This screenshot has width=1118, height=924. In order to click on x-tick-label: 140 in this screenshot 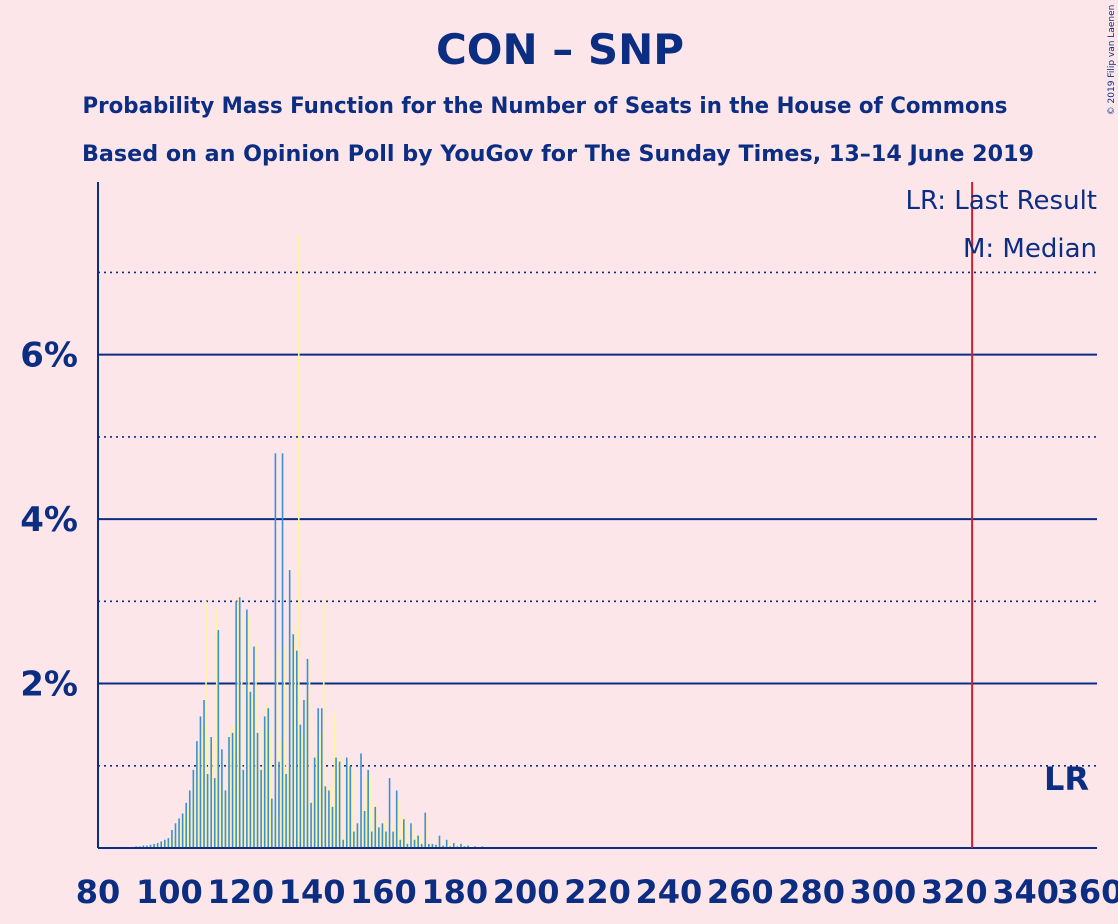, I will do `click(312, 892)`.